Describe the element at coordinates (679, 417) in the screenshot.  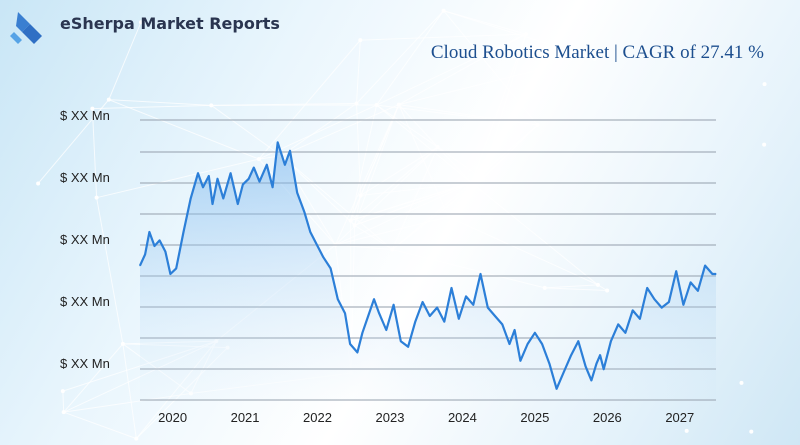
I see `x-tick-label: 2027` at that location.